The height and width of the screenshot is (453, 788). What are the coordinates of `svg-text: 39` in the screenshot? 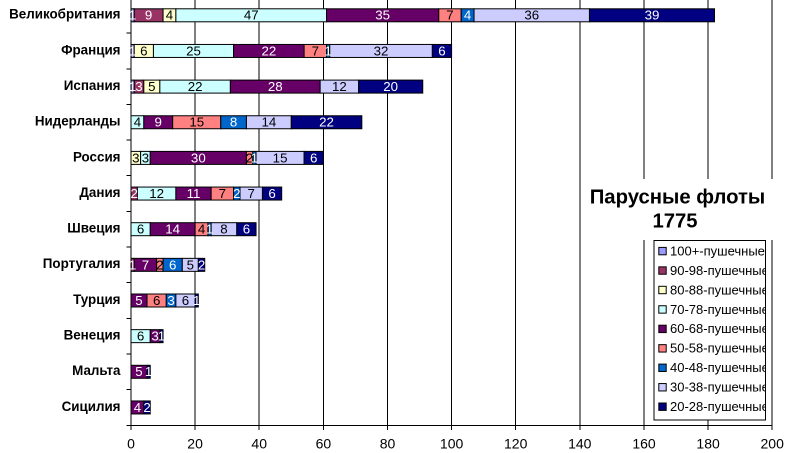 It's located at (652, 15).